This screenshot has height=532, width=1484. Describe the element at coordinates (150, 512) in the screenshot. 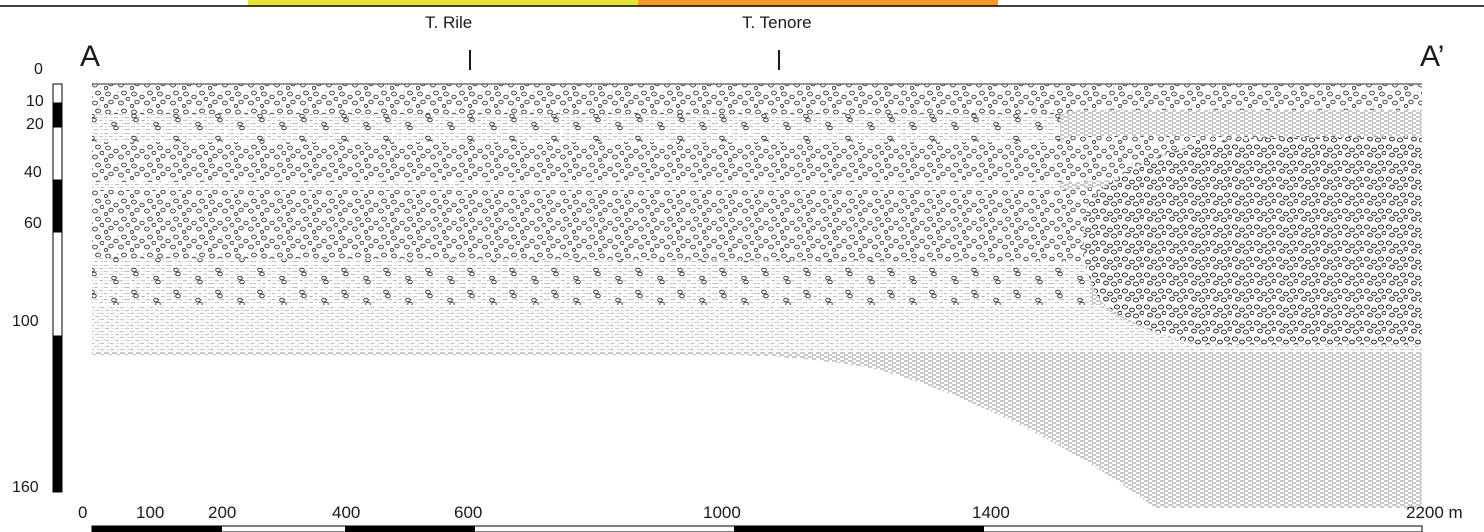

I see `distance-tick-label: 100` at that location.